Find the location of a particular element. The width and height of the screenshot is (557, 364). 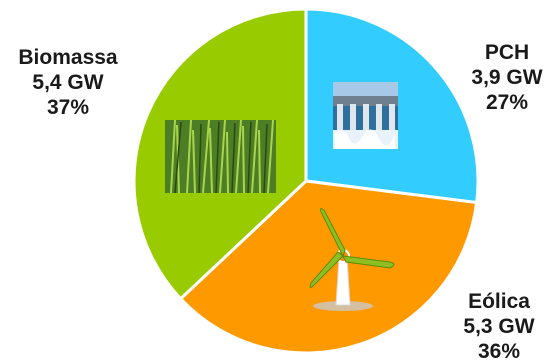

slice-label-eolica: Eólica 5,3 GW 36% is located at coordinates (499, 326).